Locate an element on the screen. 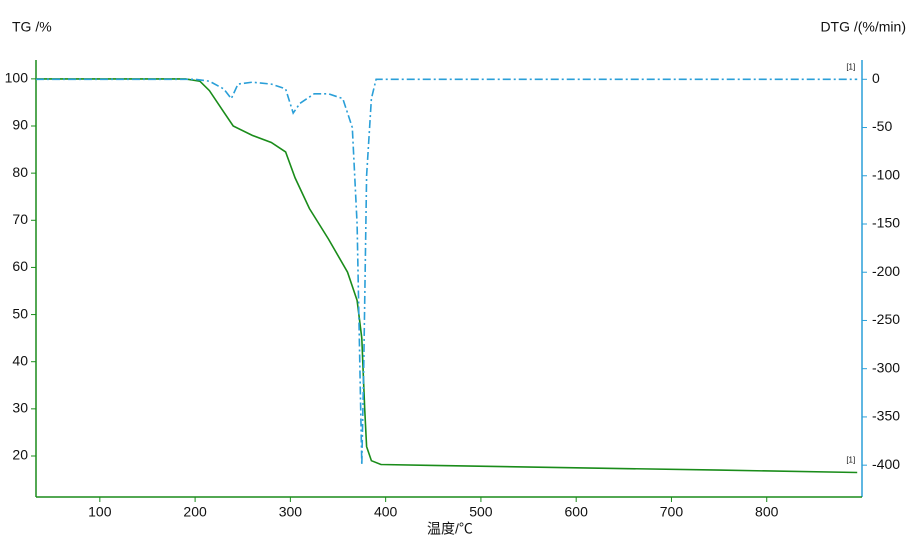 Image resolution: width=916 pixels, height=542 pixels. y-tick-label: 40 is located at coordinates (20, 360).